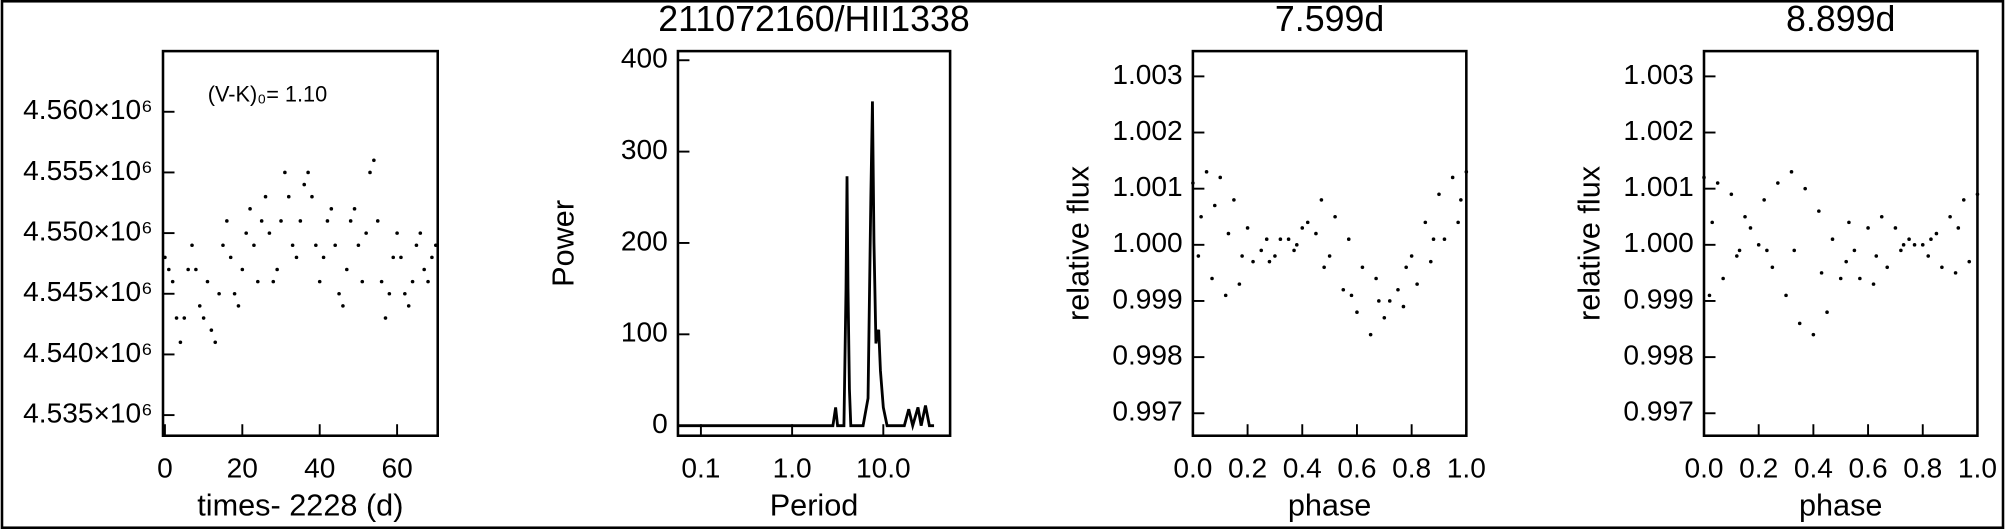 The image size is (2005, 529). What do you see at coordinates (1356, 468) in the screenshot?
I see `x-tick-label: 0.6` at bounding box center [1356, 468].